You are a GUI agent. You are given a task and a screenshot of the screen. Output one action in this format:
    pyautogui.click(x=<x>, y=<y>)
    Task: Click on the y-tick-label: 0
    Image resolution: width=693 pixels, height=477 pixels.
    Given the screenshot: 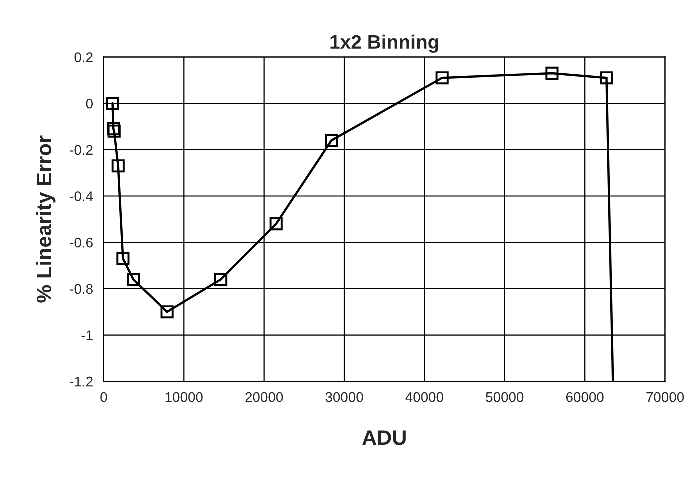 What is the action you would take?
    pyautogui.click(x=89, y=103)
    